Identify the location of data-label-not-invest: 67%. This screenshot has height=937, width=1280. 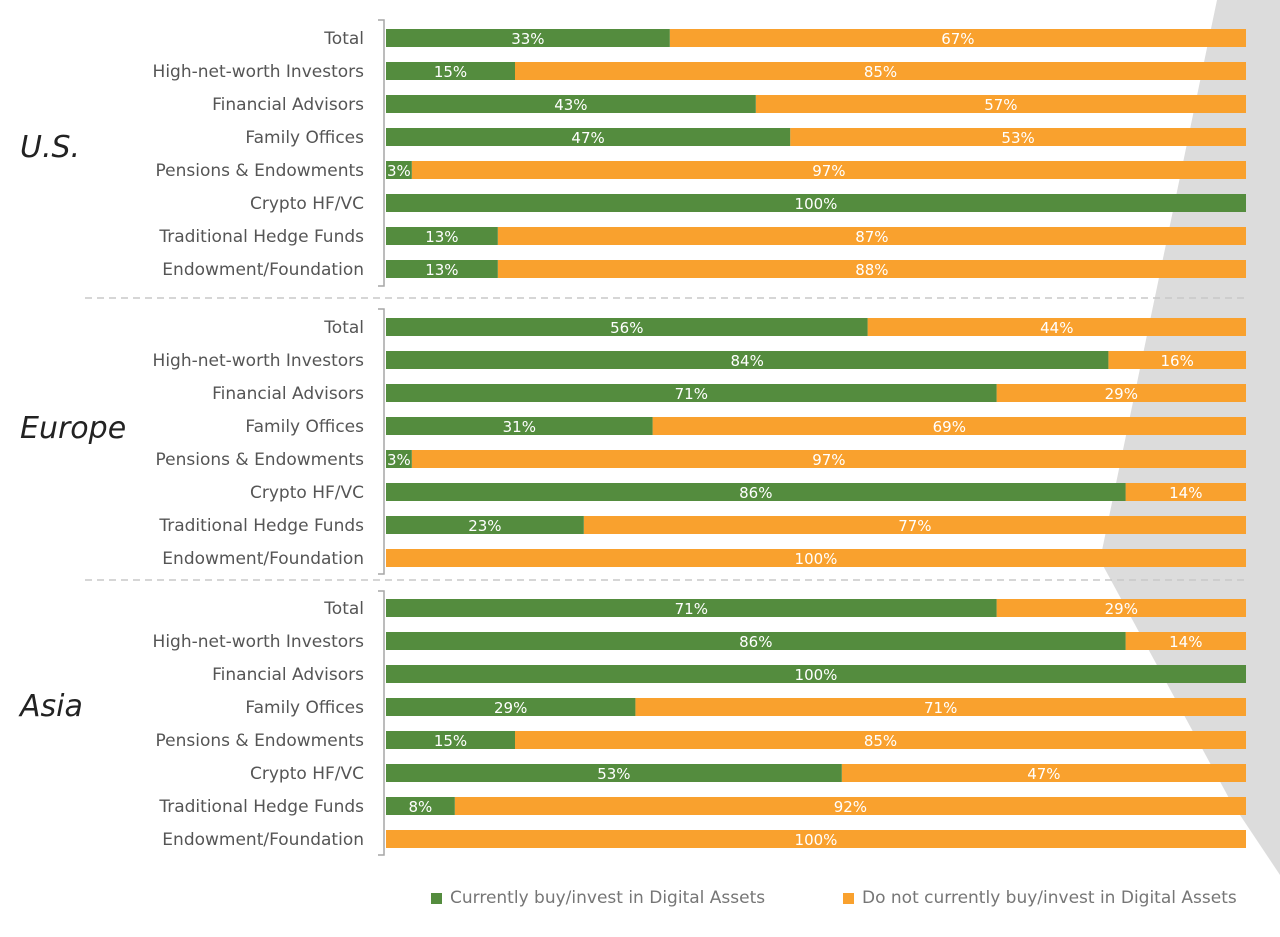
(957, 39).